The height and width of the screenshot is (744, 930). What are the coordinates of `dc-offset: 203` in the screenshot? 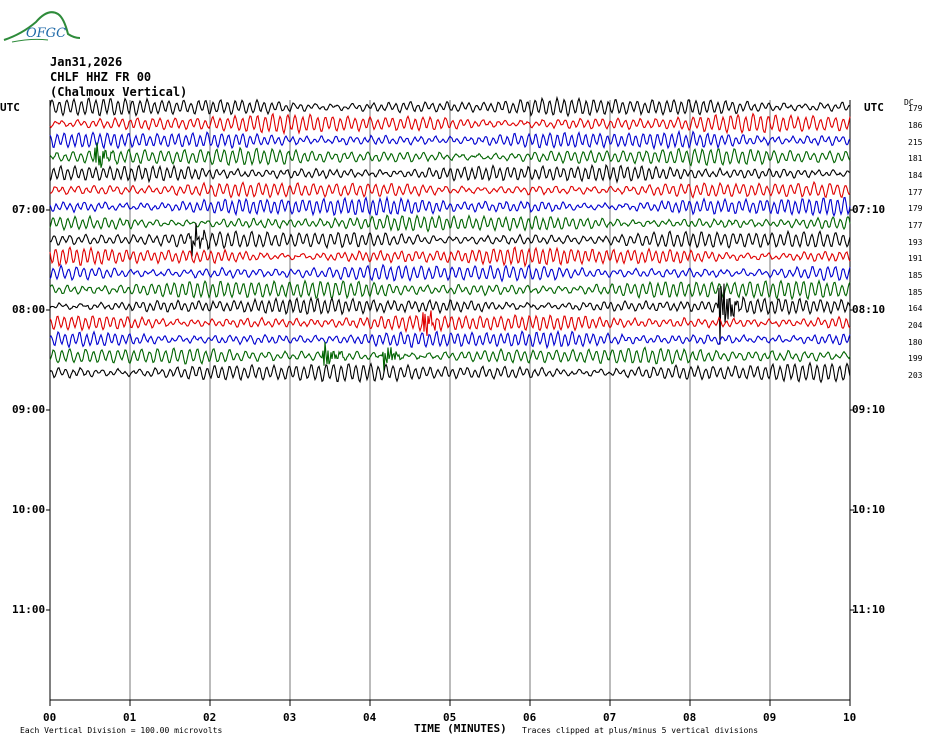 It's located at (915, 375).